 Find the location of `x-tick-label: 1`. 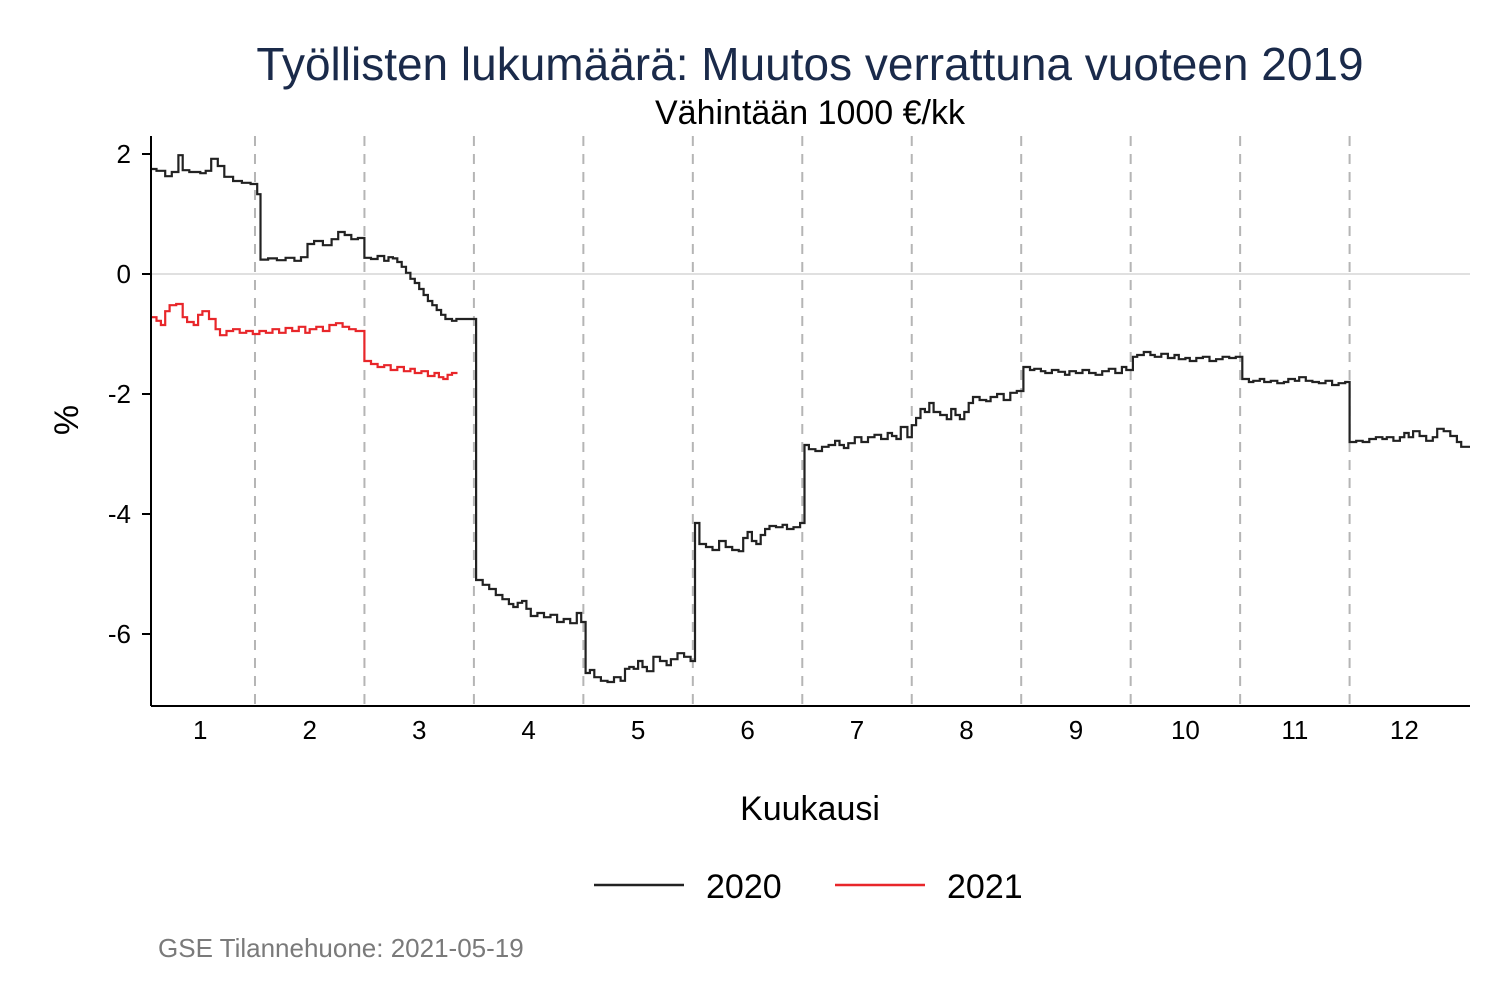

x-tick-label: 1 is located at coordinates (200, 730).